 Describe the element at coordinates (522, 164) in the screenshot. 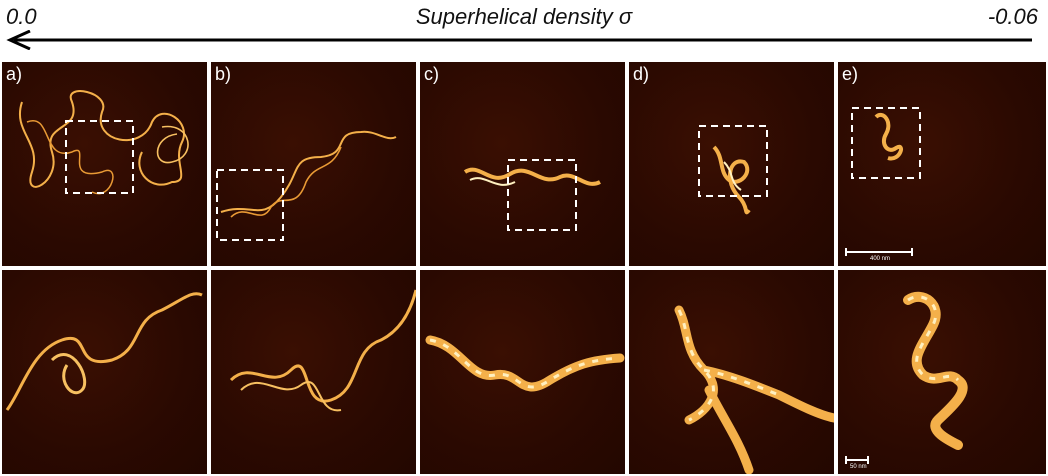

I see `panel-c-overview: c)` at that location.